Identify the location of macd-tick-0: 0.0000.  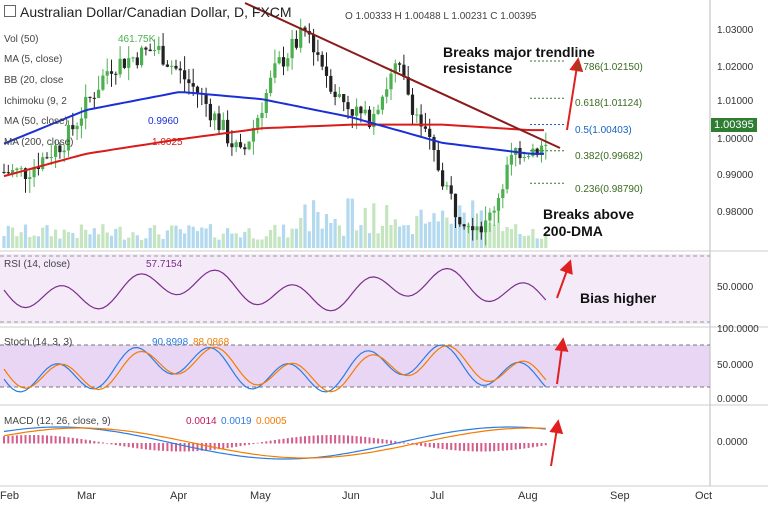
(732, 442).